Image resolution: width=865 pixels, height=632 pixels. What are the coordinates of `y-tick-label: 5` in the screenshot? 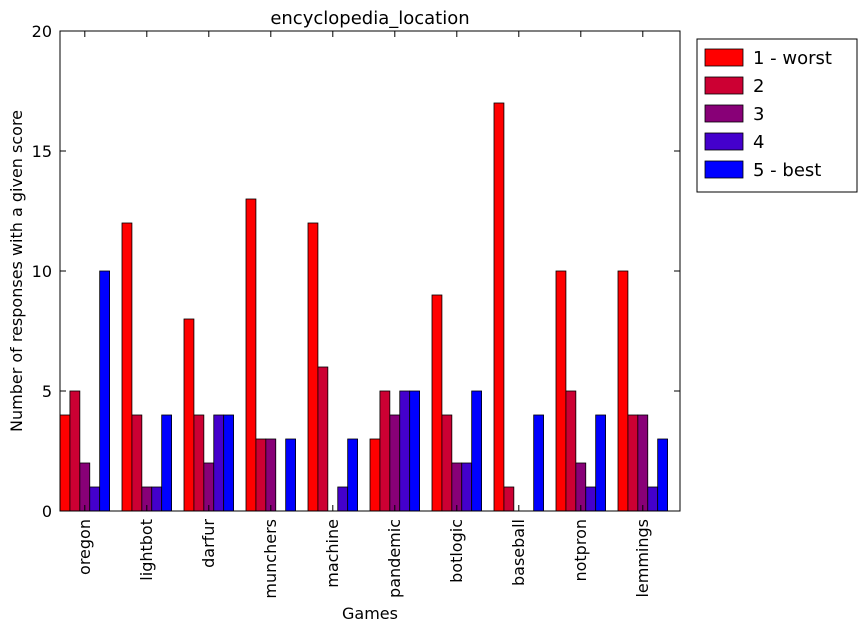 It's located at (47, 391).